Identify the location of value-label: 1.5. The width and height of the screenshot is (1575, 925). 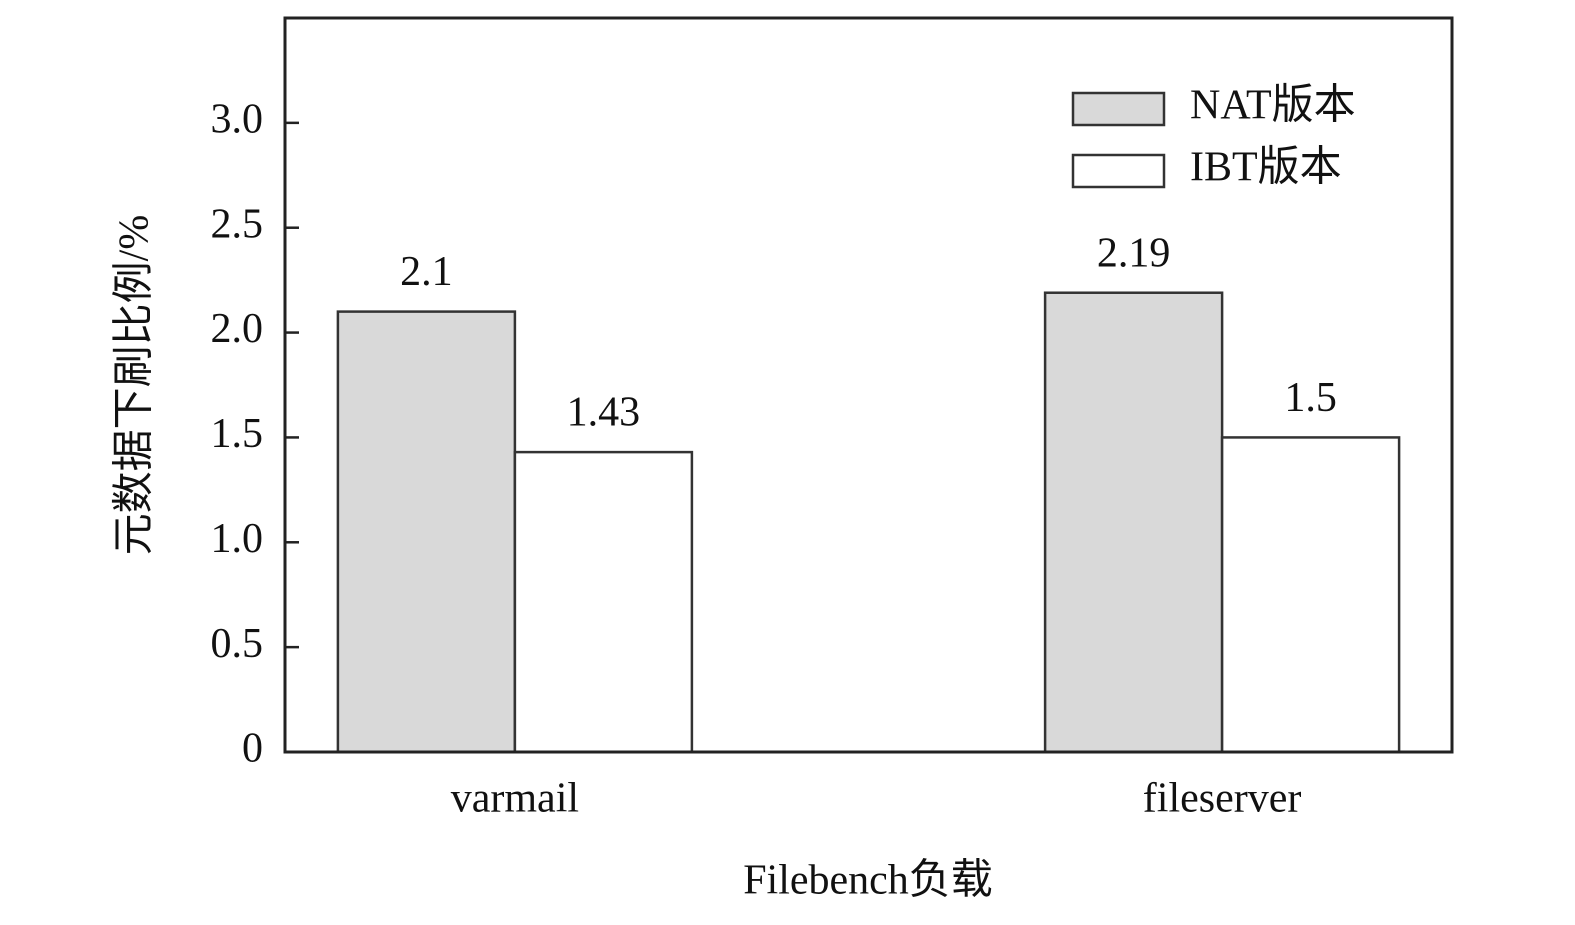
(1310, 398).